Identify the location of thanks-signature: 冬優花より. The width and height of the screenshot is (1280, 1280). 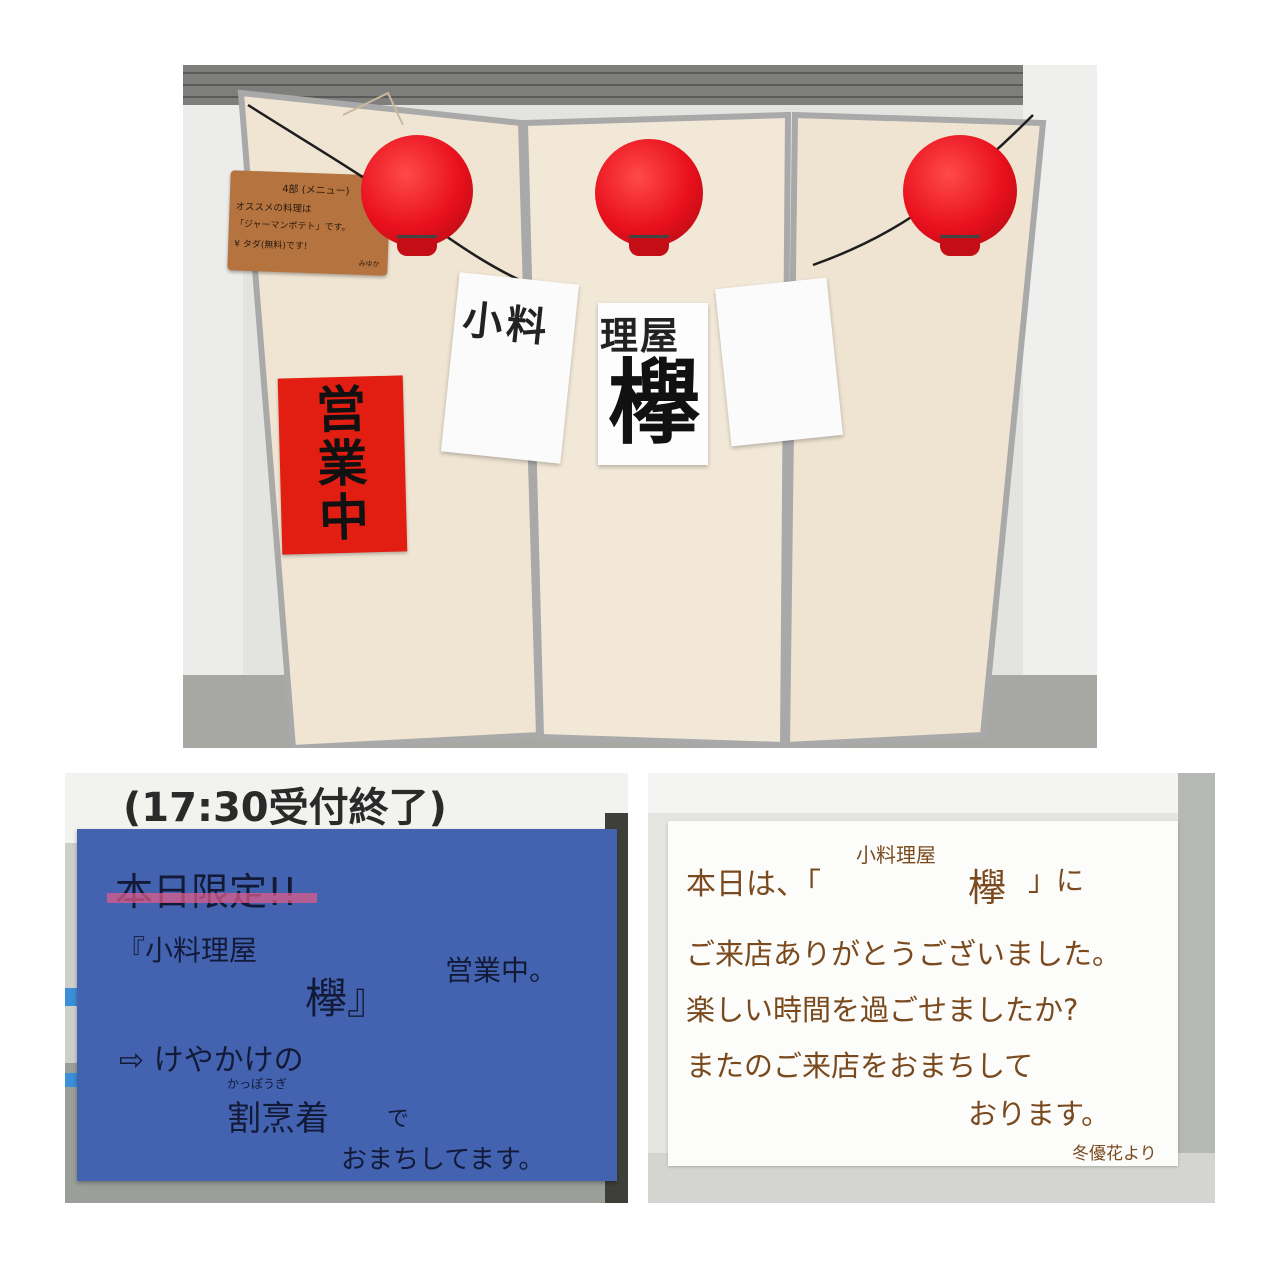
(1114, 1154).